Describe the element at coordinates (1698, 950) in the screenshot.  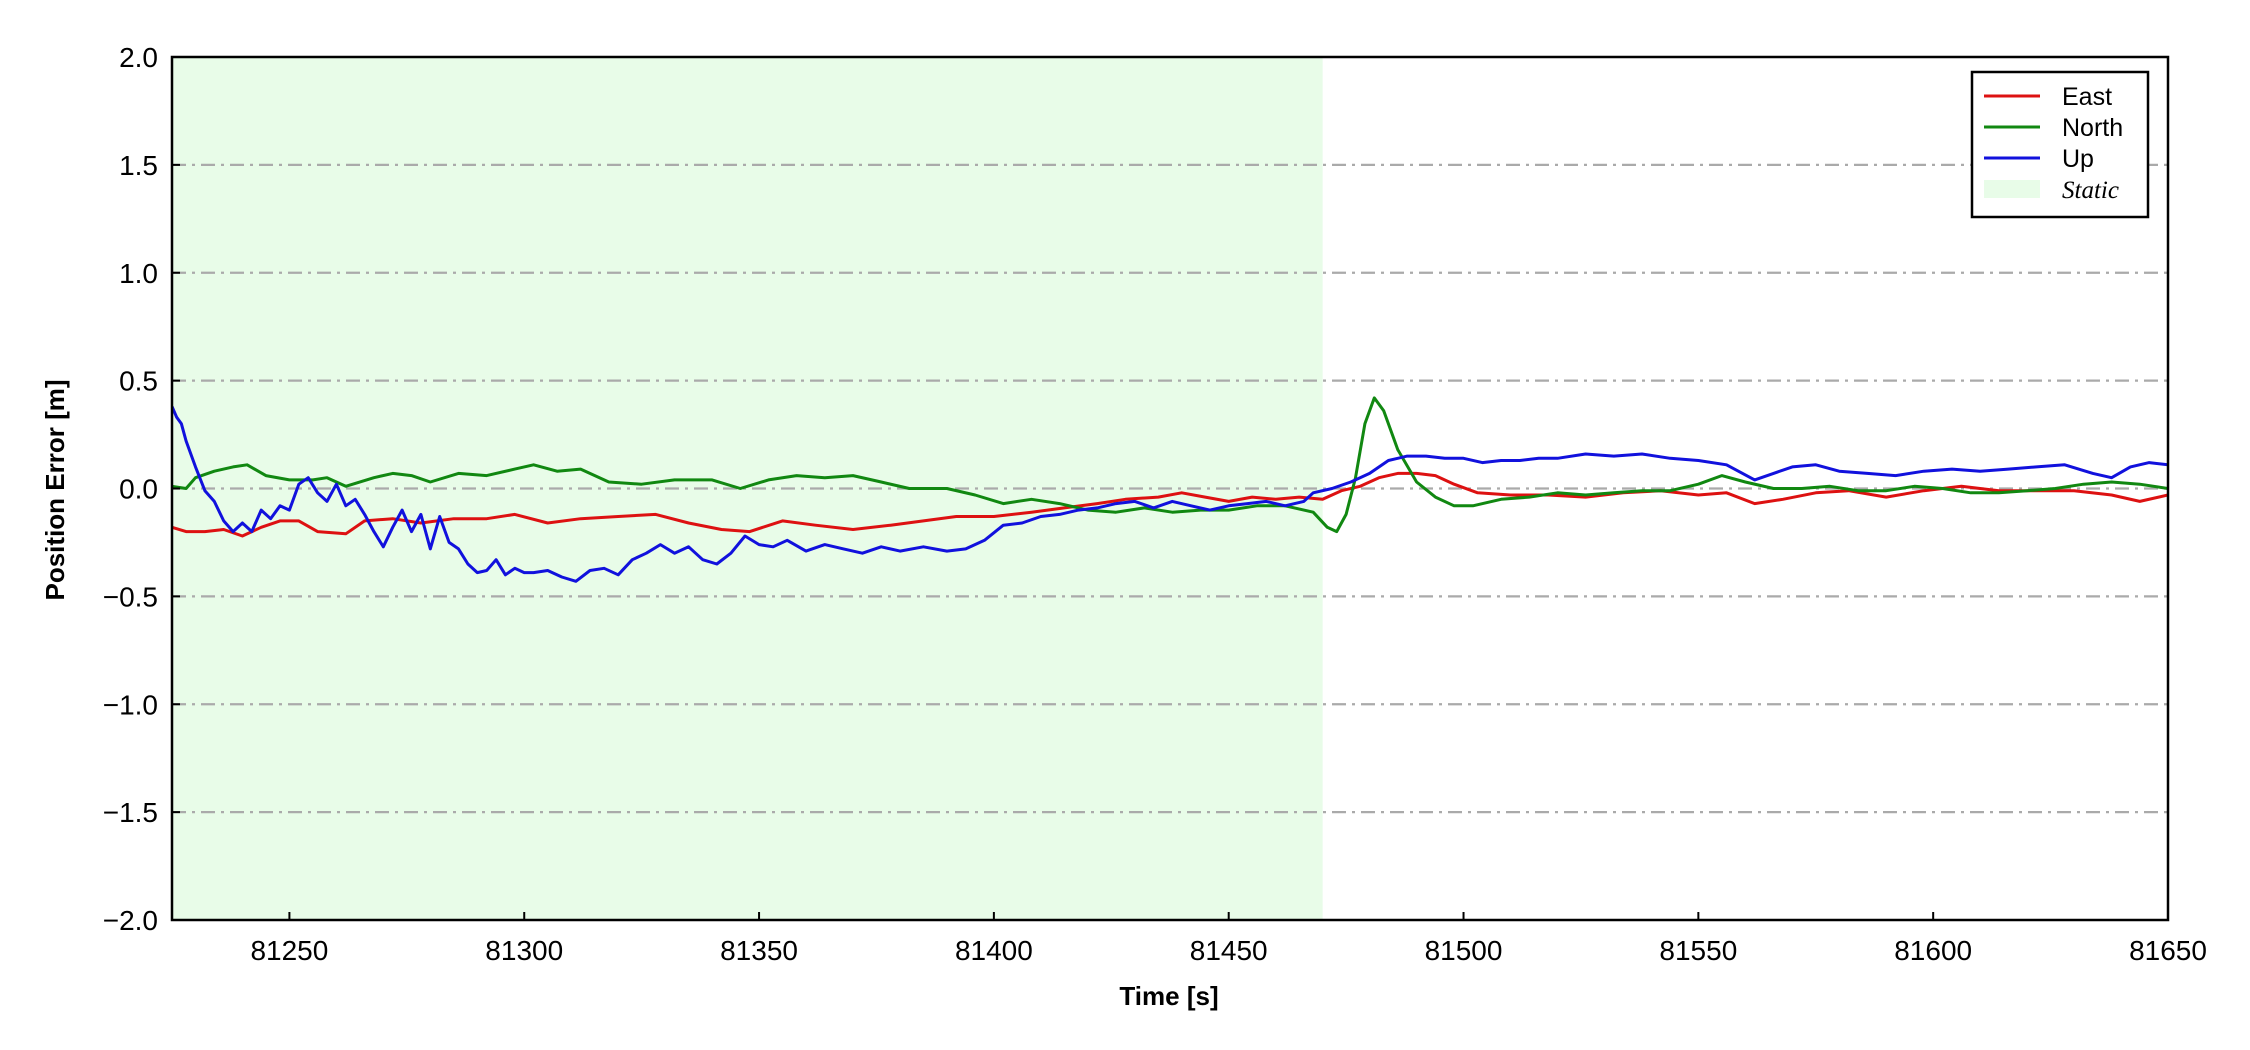
I see `x-tick-label-6: 81550` at that location.